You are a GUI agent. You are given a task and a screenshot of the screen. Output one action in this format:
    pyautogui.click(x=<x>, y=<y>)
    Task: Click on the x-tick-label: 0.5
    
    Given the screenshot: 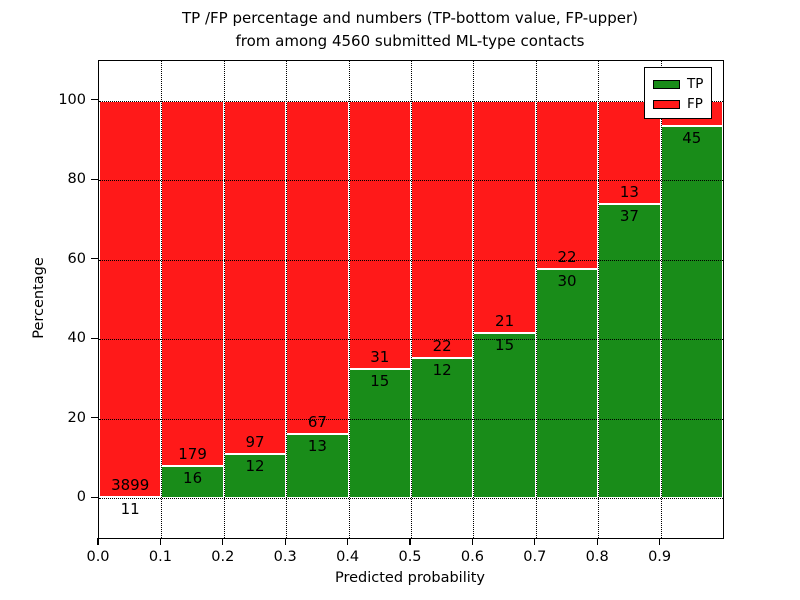 What is the action you would take?
    pyautogui.click(x=410, y=557)
    